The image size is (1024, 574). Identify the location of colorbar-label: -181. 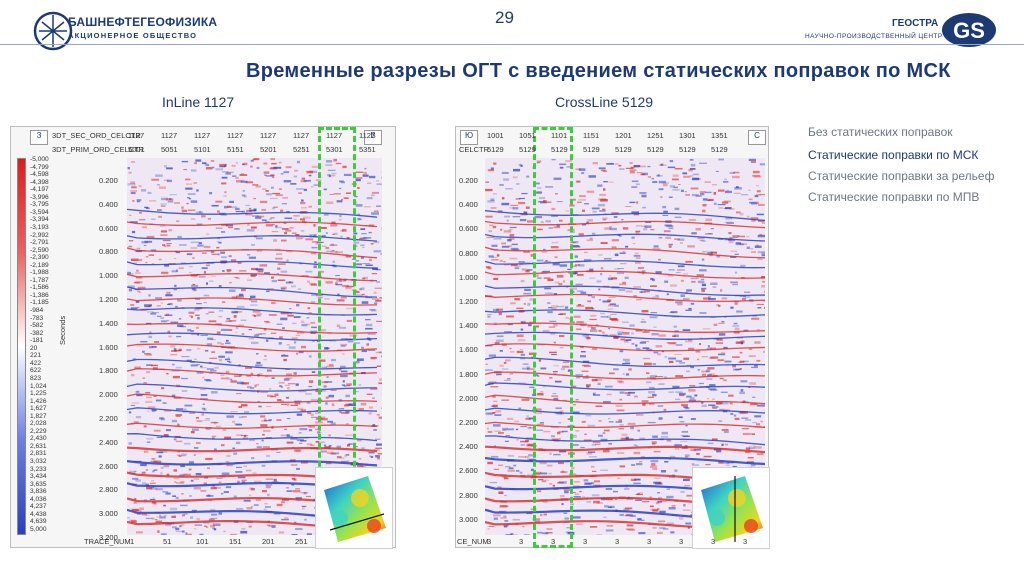
(37, 341).